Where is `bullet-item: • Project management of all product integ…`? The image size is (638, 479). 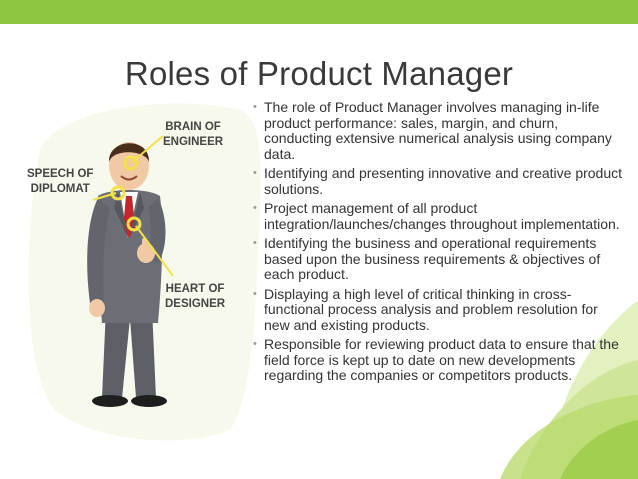
bullet-item: • Project management of all product integ… is located at coordinates (437, 216).